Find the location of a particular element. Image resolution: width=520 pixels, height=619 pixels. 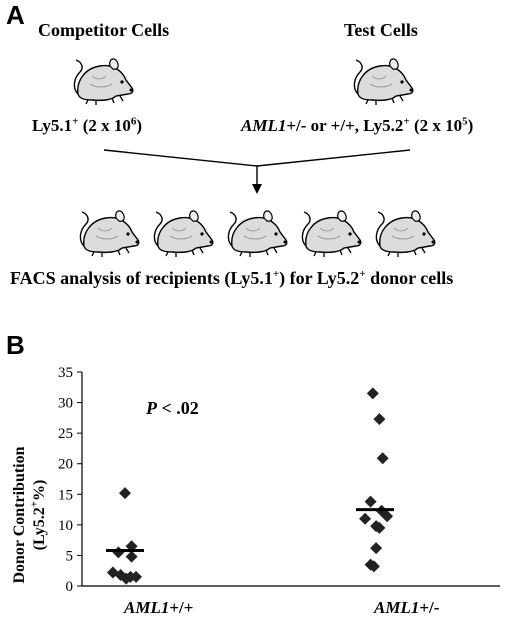

competitor-cells-label: Ly5.1+ (2 x 106) is located at coordinates (87, 125).